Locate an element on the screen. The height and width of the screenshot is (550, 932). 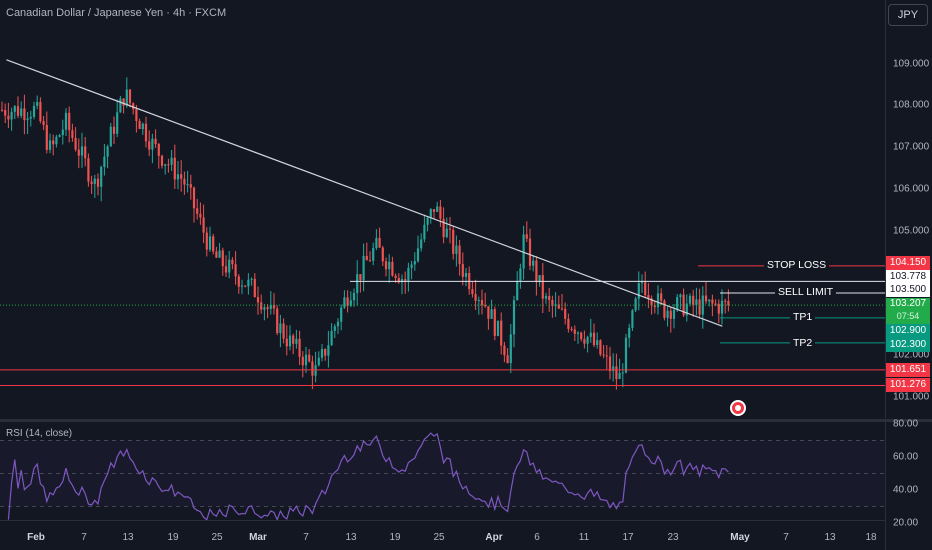
currency-button: JPY is located at coordinates (908, 15).